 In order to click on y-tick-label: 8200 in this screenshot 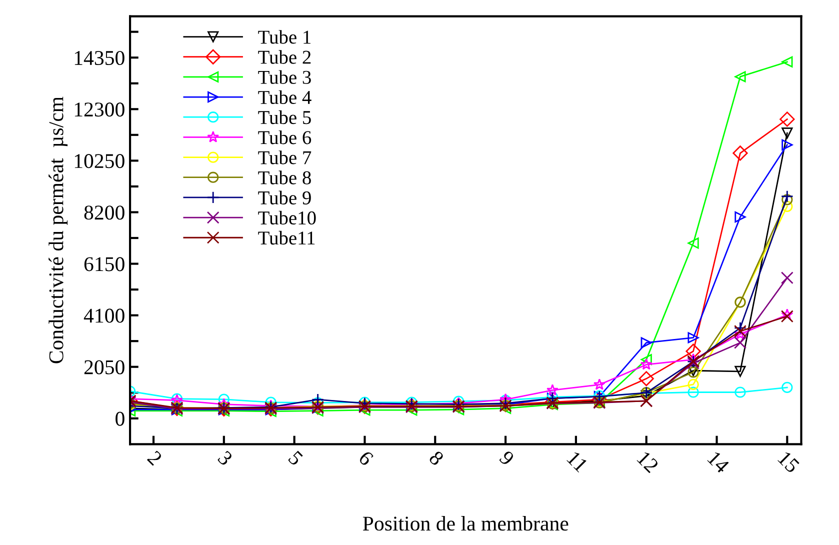, I will do `click(104, 213)`.